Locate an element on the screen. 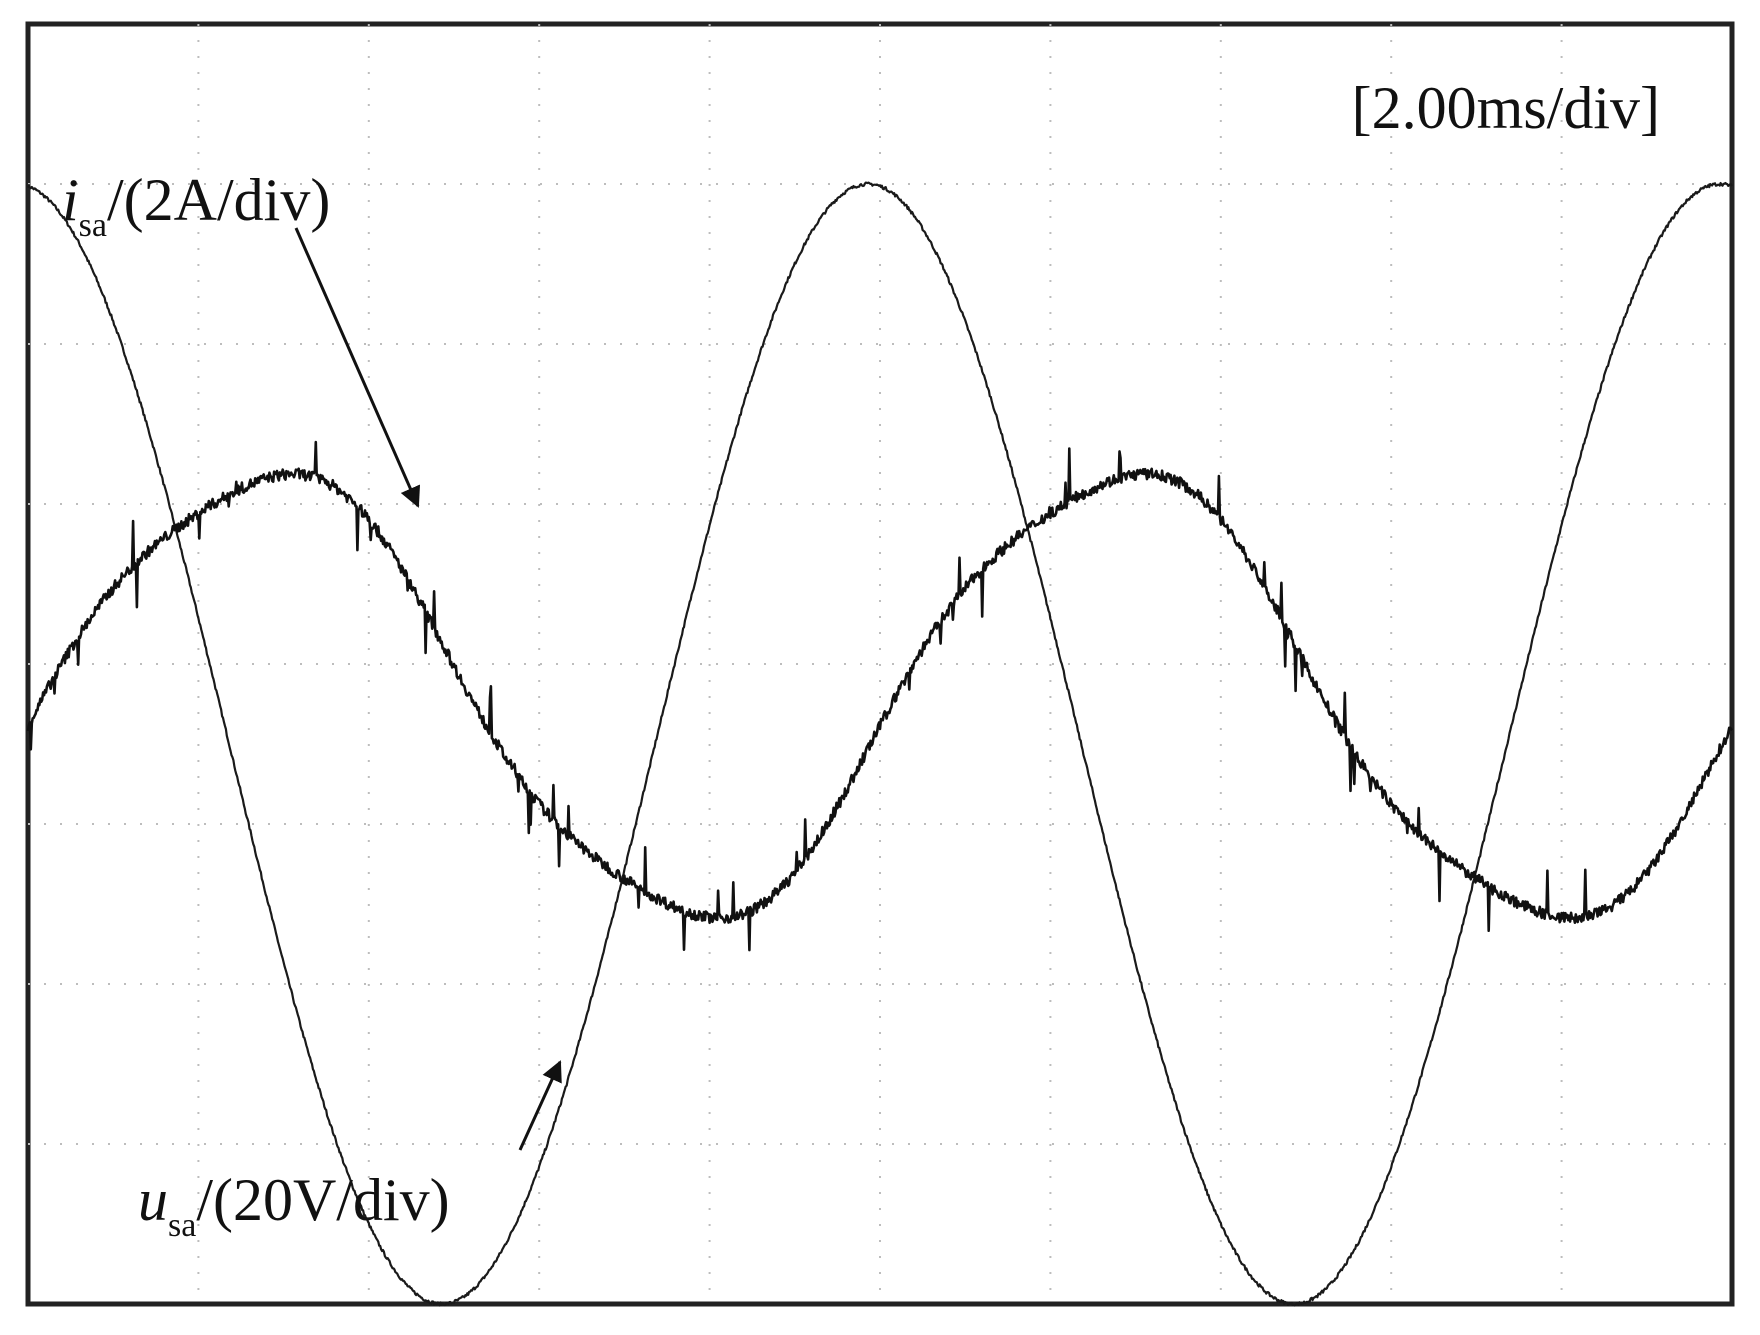 The width and height of the screenshot is (1760, 1335). voltage-scale: /(20V/div) is located at coordinates (322, 1200).